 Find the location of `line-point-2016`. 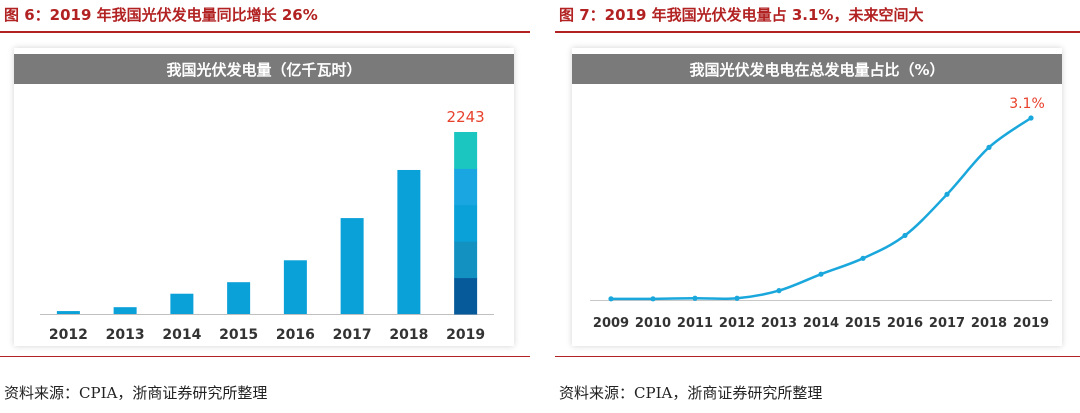

line-point-2016 is located at coordinates (905, 235).